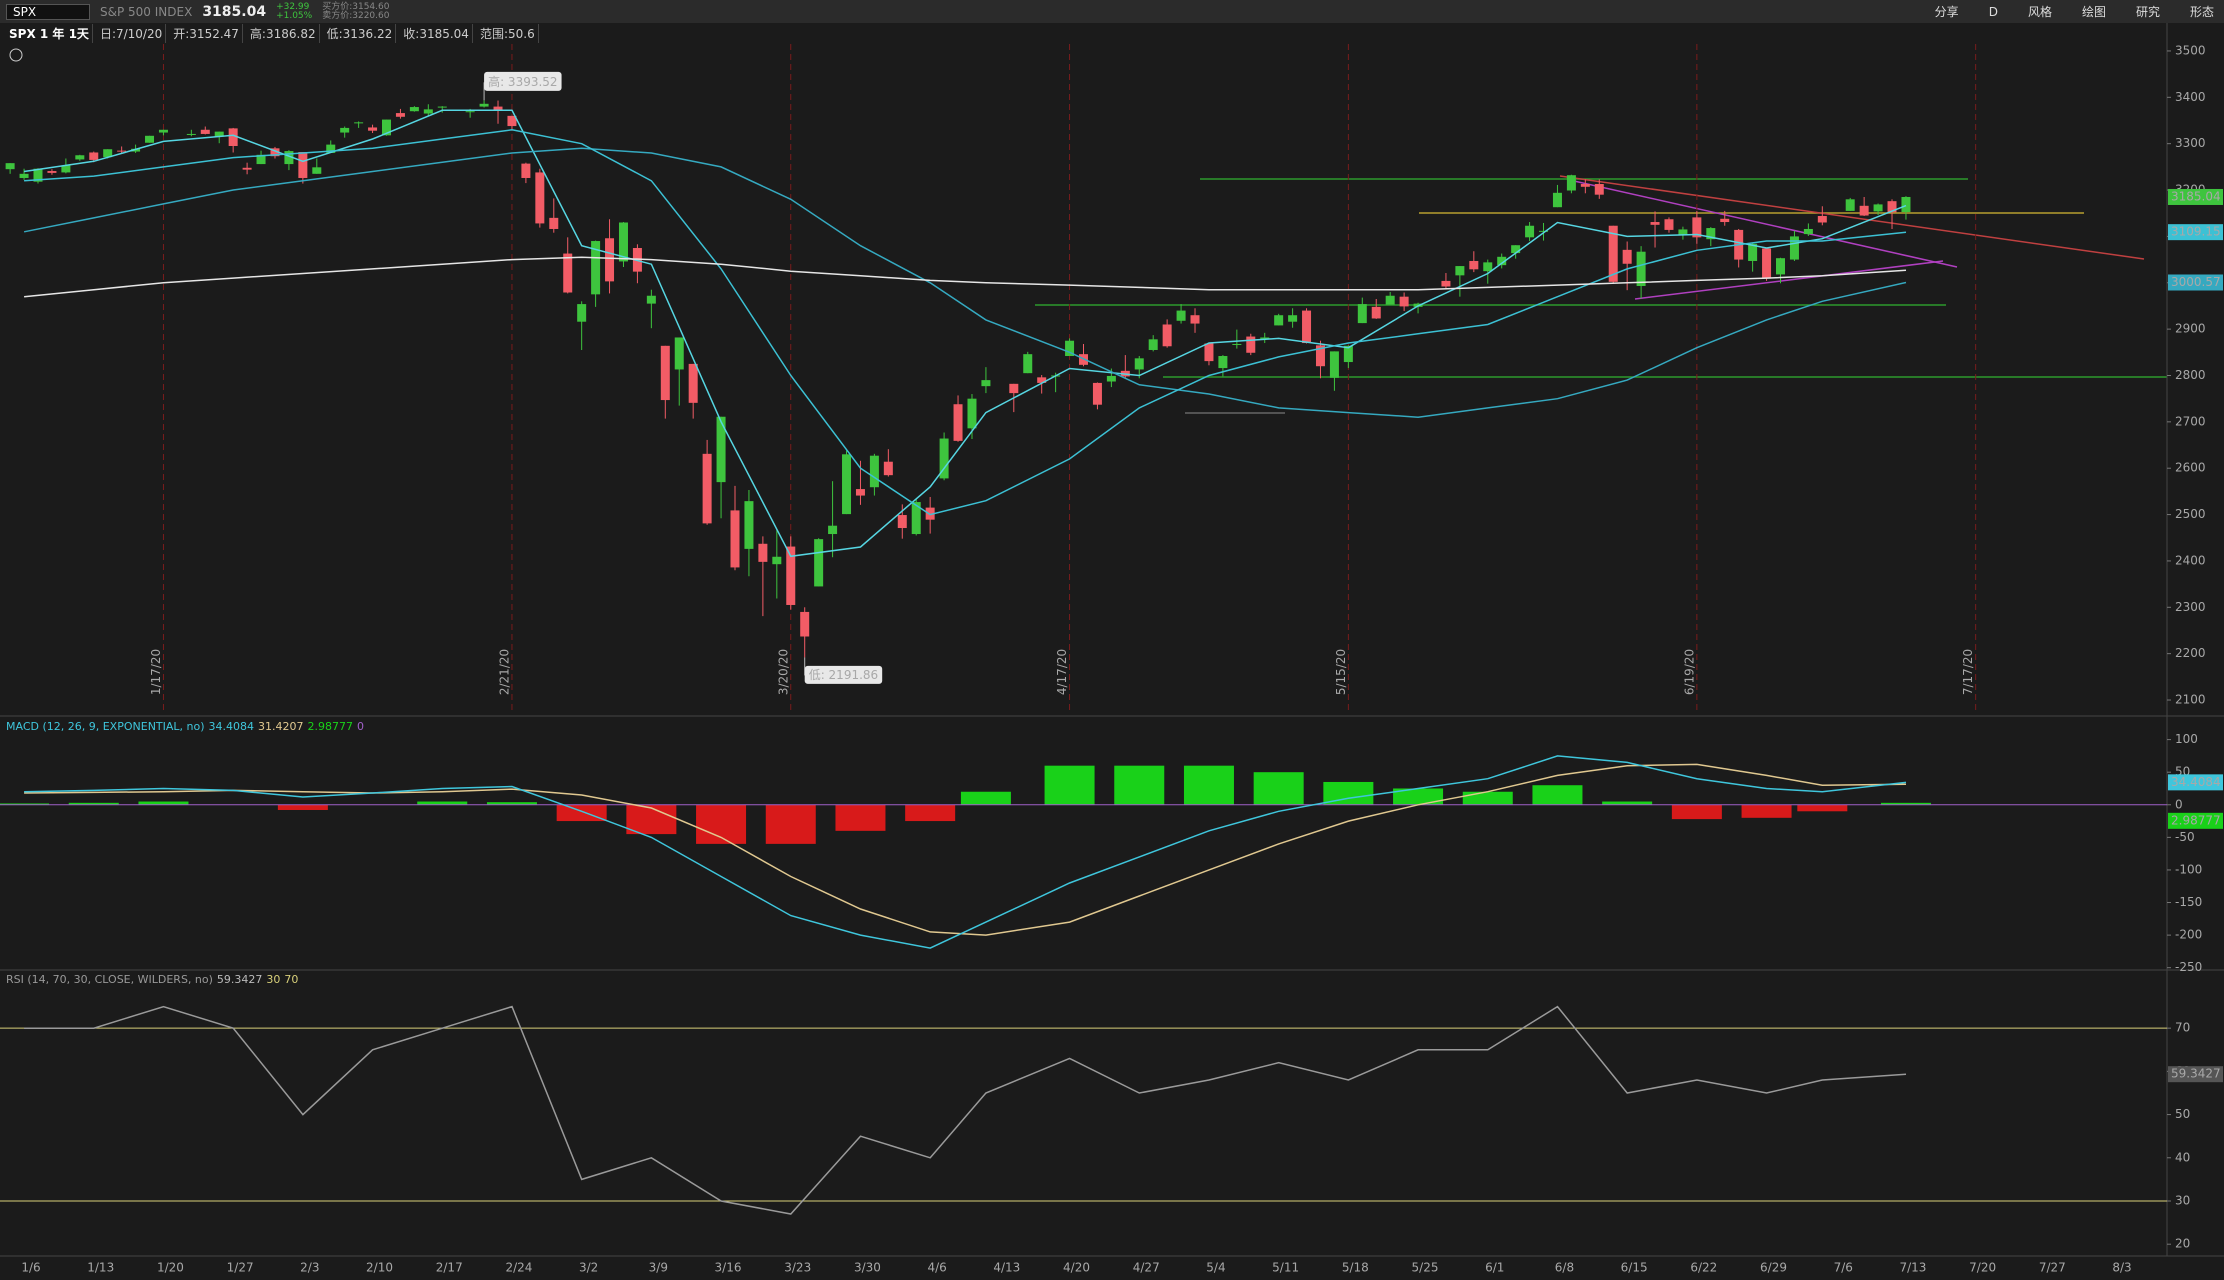 This screenshot has width=2224, height=1280. Describe the element at coordinates (356, 15) in the screenshot. I see `ask: 卖方价:3220.60` at that location.